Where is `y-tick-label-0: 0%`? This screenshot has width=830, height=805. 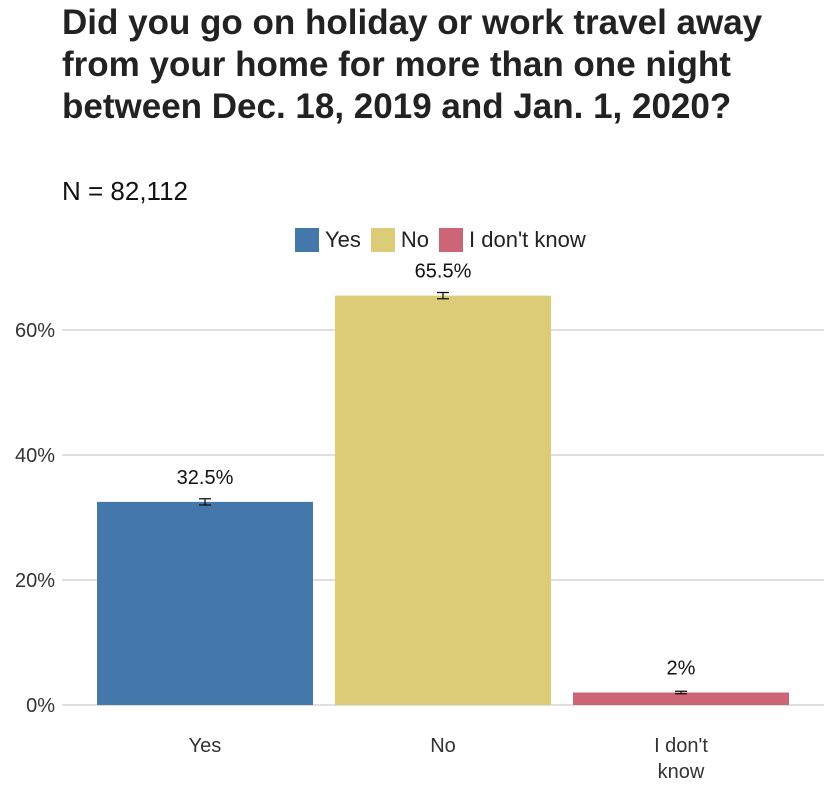 y-tick-label-0: 0% is located at coordinates (40, 706).